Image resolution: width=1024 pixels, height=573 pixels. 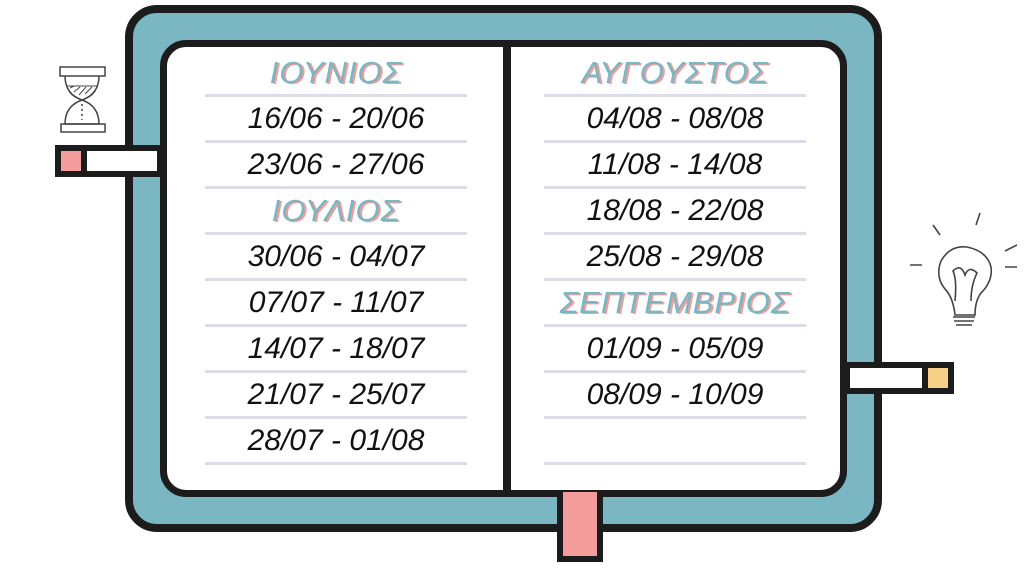 What do you see at coordinates (580, 527) in the screenshot?
I see `bookmark-ribbon` at bounding box center [580, 527].